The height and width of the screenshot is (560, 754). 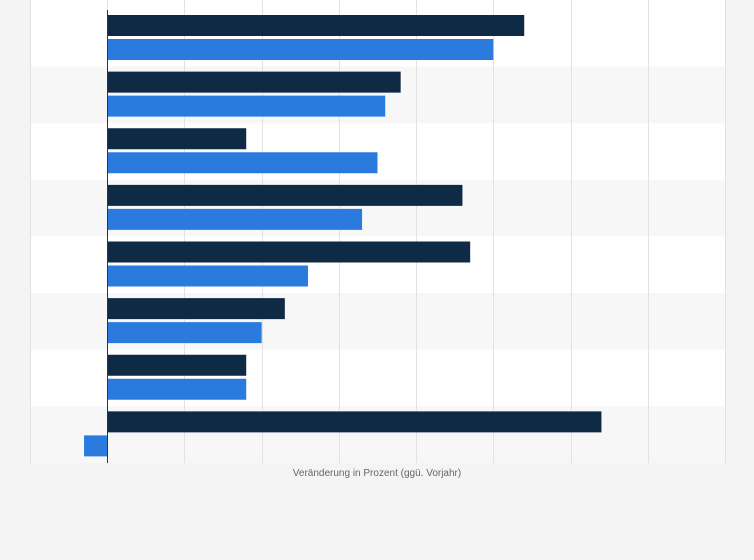 I want to click on x-axis-label: Veränderung in Prozent (ggü. Vorjahr), so click(x=377, y=473).